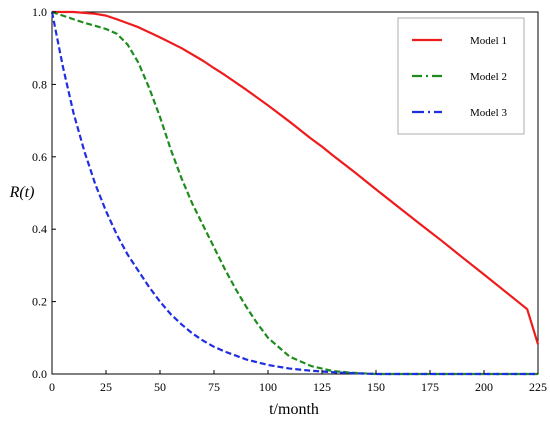 The height and width of the screenshot is (421, 550). What do you see at coordinates (39, 229) in the screenshot?
I see `y-tick-label: 0.4` at bounding box center [39, 229].